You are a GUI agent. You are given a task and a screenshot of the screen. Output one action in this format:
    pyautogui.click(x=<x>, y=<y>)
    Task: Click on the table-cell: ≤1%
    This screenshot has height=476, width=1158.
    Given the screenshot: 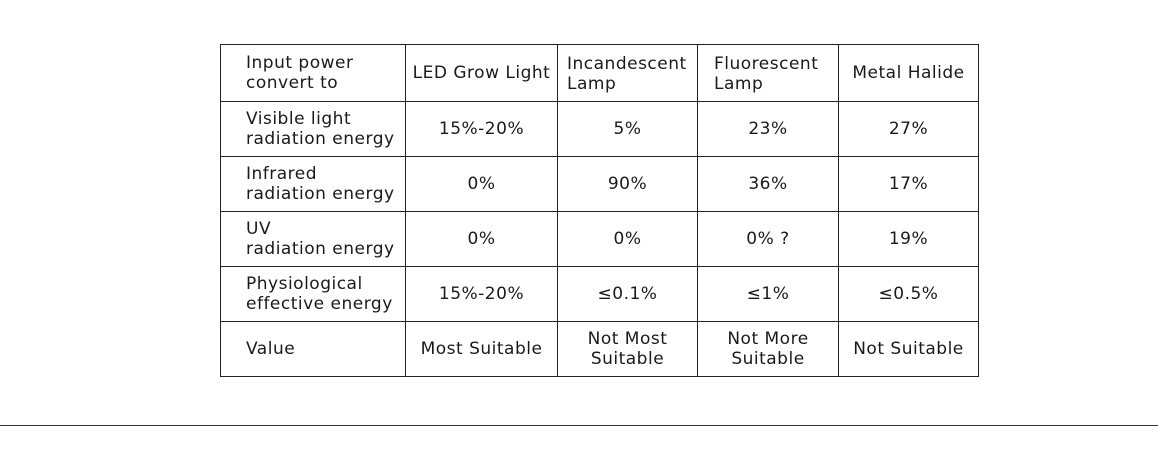 What is the action you would take?
    pyautogui.click(x=768, y=294)
    